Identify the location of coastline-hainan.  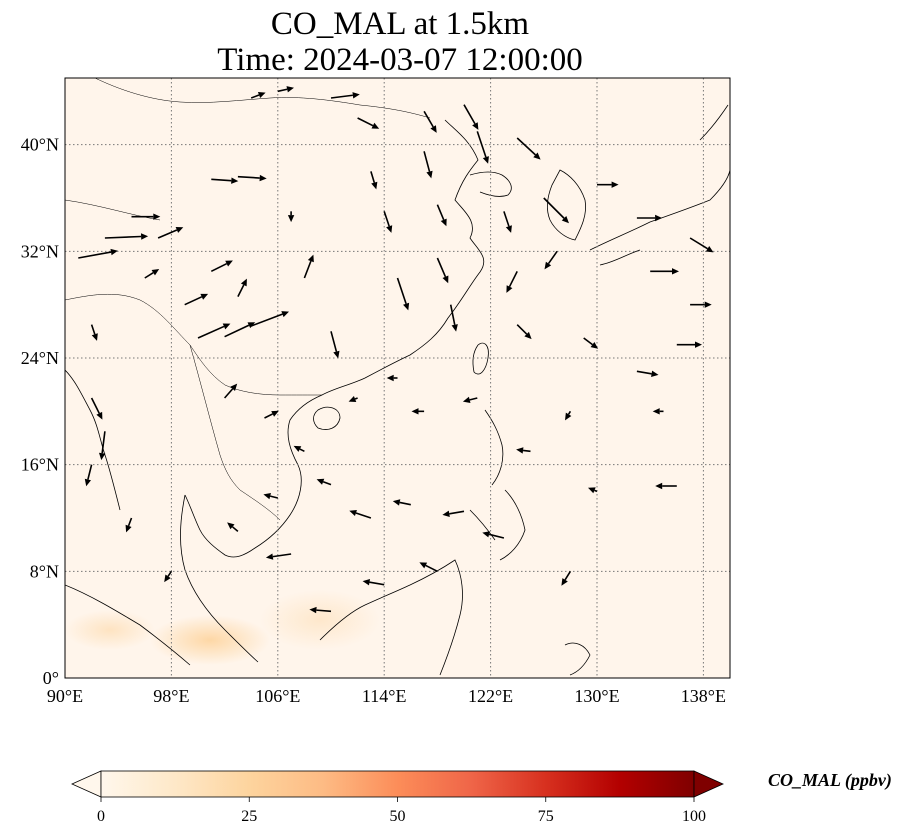
(327, 418).